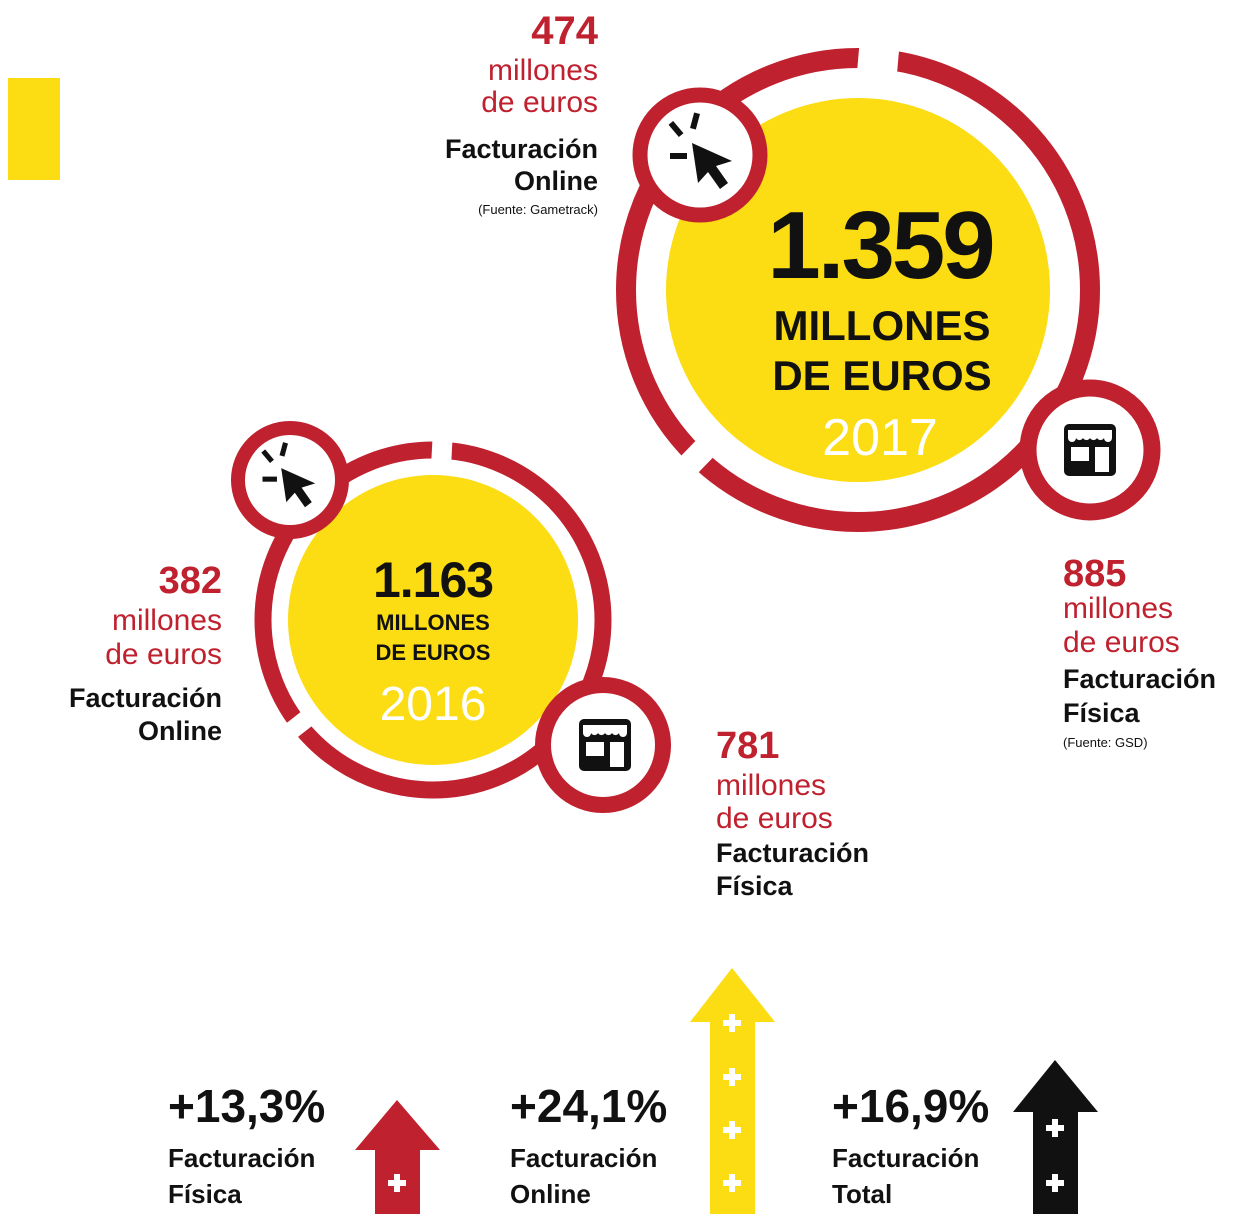  I want to click on yellow-tab, so click(34, 129).